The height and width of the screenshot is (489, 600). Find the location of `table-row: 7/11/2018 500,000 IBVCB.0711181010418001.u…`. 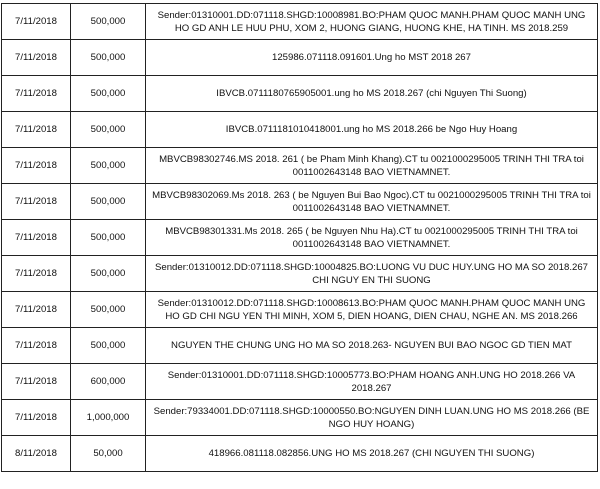

table-row: 7/11/2018 500,000 IBVCB.0711181010418001.u… is located at coordinates (299, 129).